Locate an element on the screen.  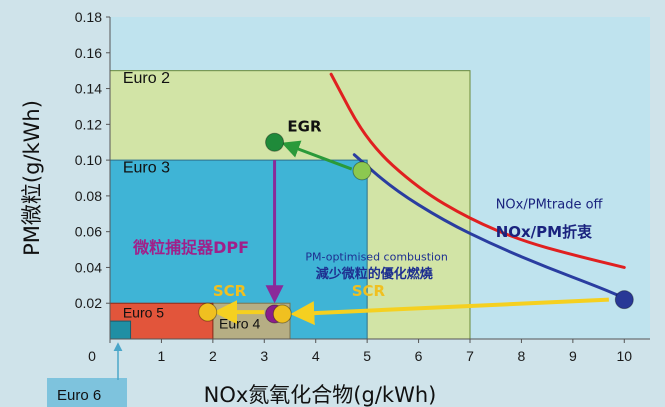
y-tick-label: 0.14 is located at coordinates (88, 89).